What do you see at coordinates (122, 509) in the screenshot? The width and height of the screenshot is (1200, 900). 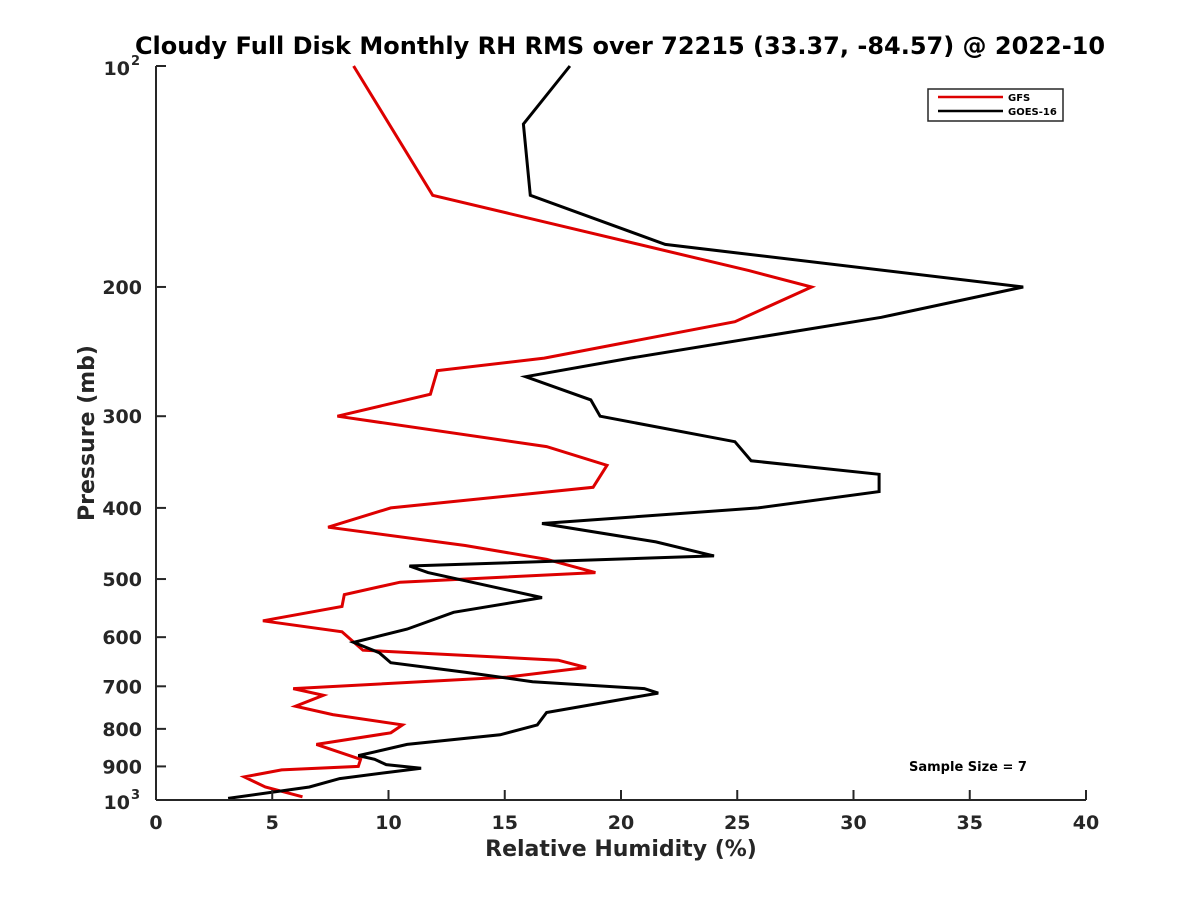 I see `y-tick-label: 400` at bounding box center [122, 509].